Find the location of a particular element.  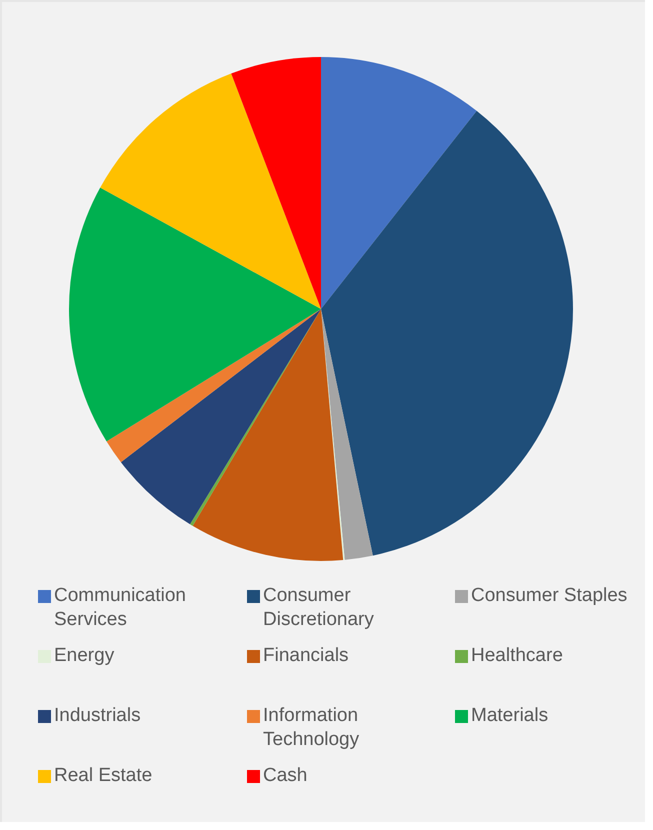

legend-label: Industrials is located at coordinates (98, 716).